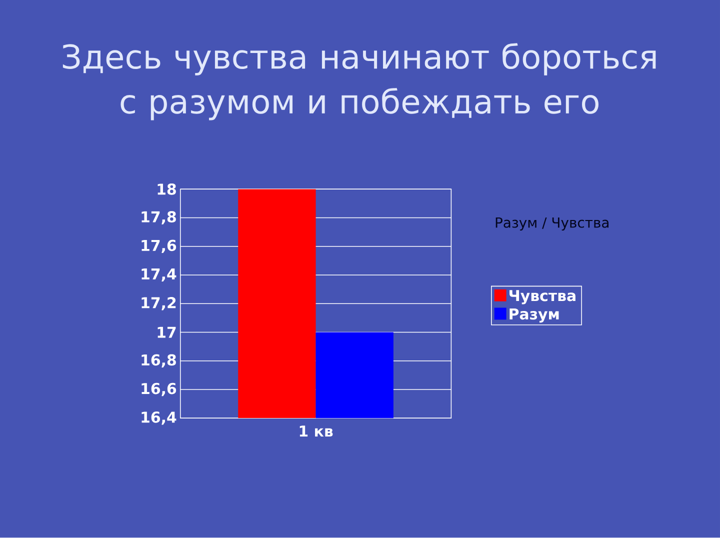 The height and width of the screenshot is (538, 720). I want to click on y-tick-label: 18, so click(167, 190).